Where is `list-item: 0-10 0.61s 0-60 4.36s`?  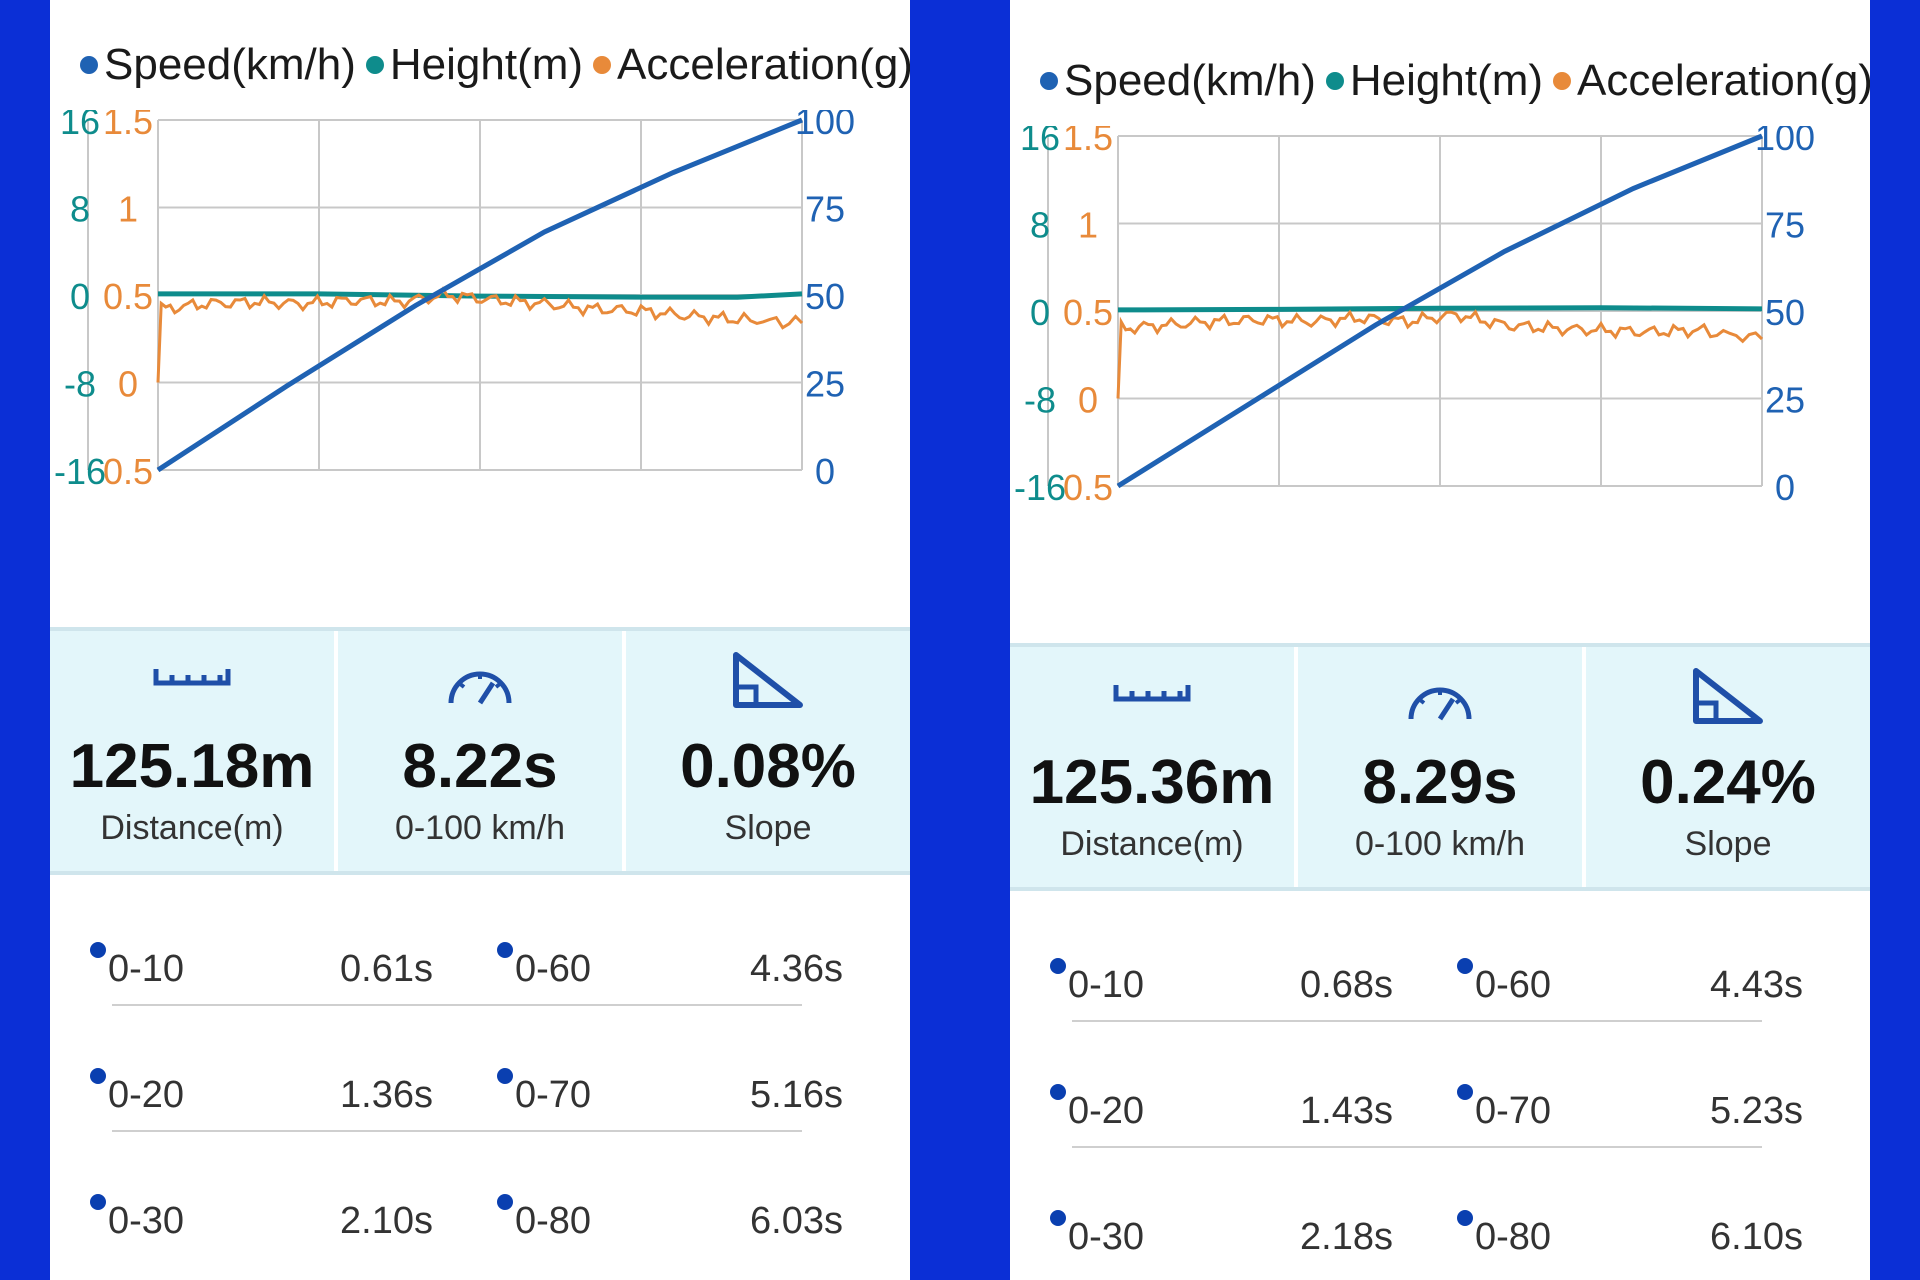 list-item: 0-10 0.61s 0-60 4.36s is located at coordinates (480, 943).